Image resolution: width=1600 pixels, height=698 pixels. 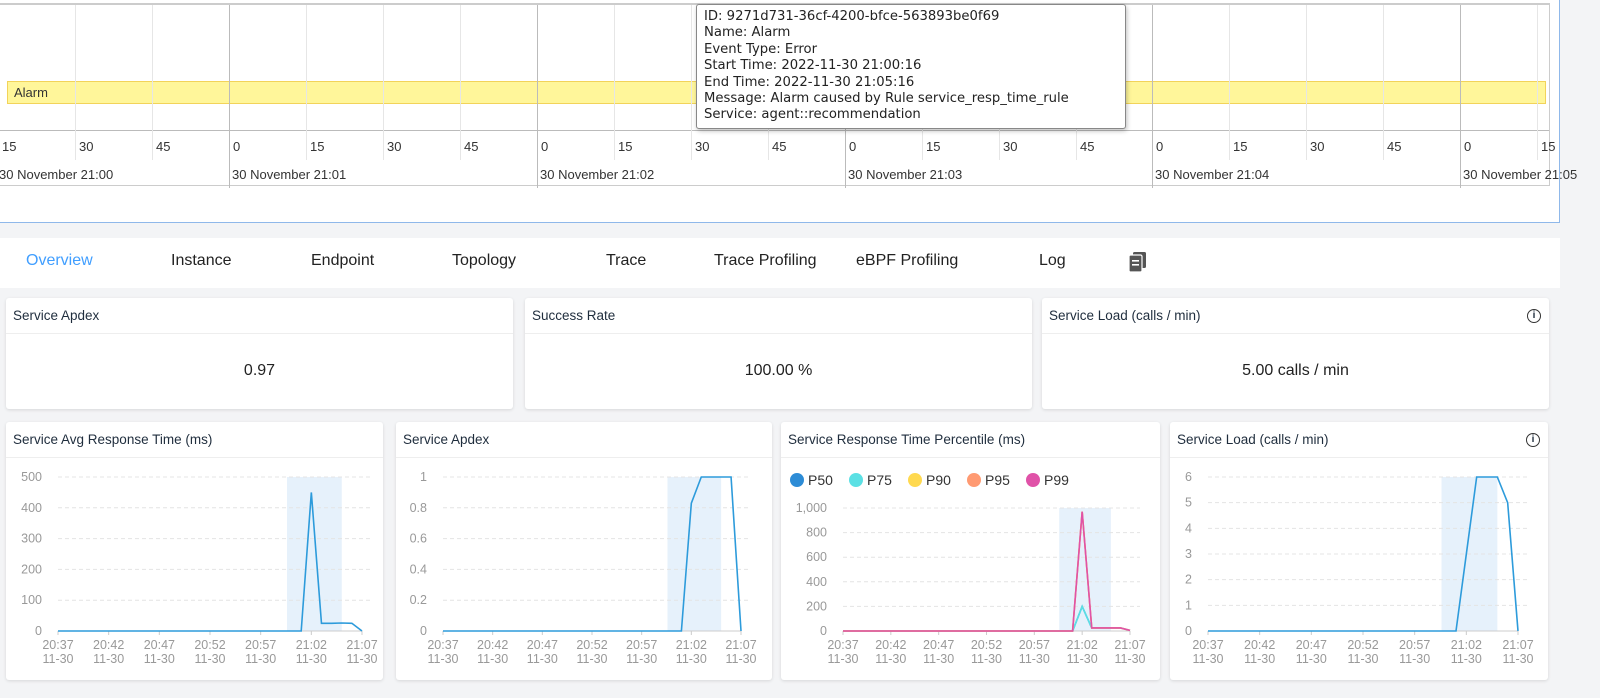 I want to click on timeline-second-label: 15, so click(x=317, y=146).